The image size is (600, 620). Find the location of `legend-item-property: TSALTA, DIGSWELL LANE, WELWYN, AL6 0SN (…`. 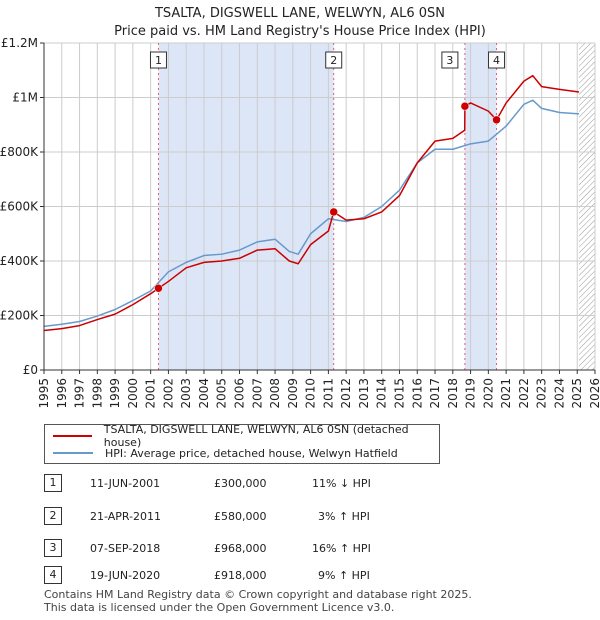

legend-item-property: TSALTA, DIGSWELL LANE, WELWYN, AL6 0SN (… is located at coordinates (246, 436).